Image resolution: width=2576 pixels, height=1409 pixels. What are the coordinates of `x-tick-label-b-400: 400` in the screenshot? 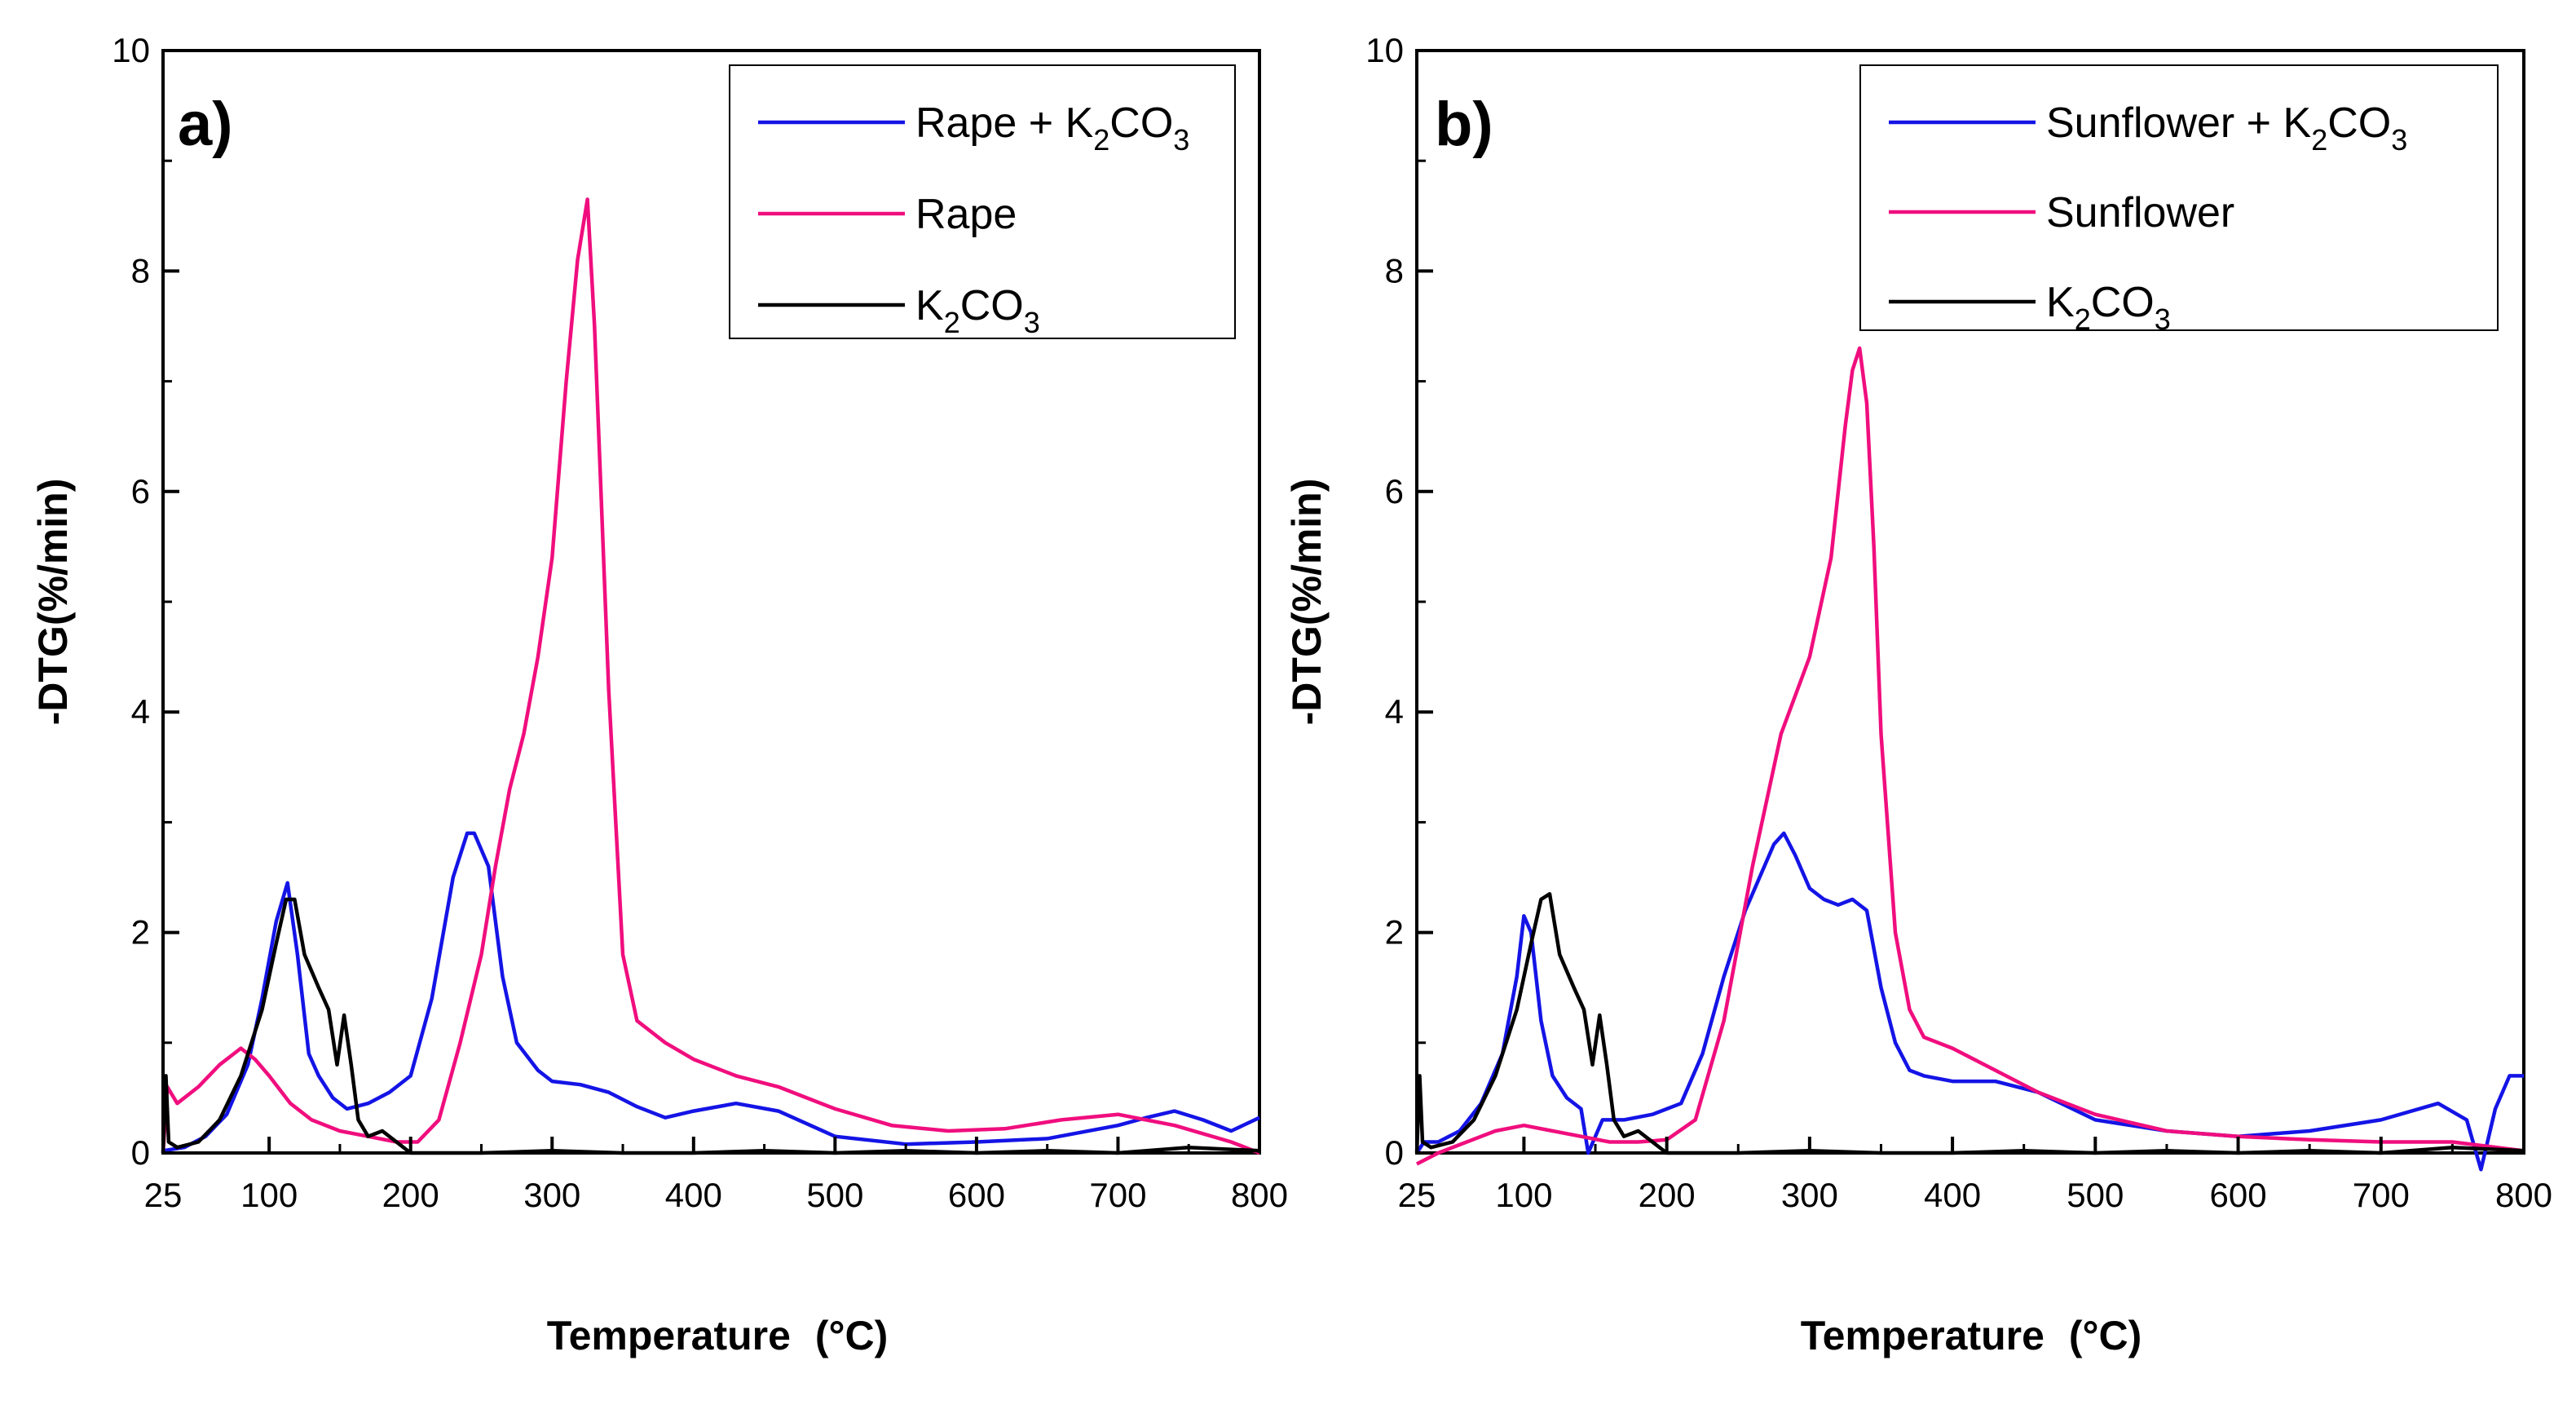 It's located at (1952, 1195).